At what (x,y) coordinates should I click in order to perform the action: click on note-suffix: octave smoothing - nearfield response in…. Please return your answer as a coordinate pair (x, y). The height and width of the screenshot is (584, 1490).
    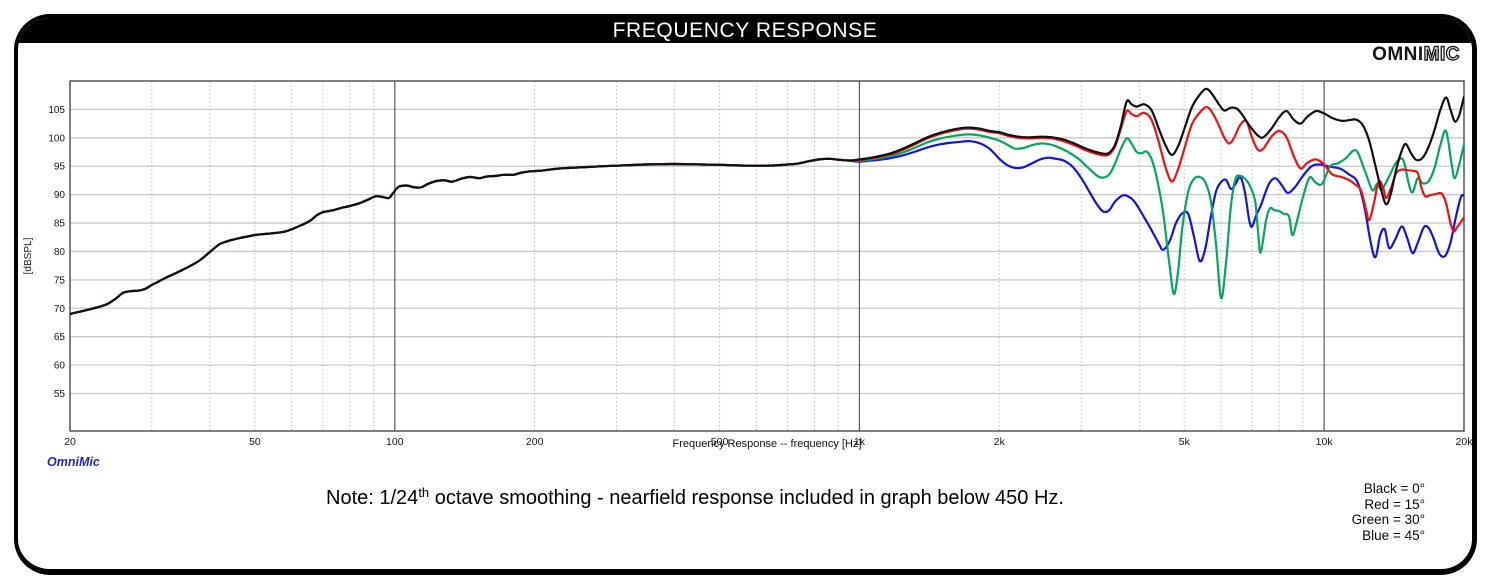
    Looking at the image, I should click on (746, 498).